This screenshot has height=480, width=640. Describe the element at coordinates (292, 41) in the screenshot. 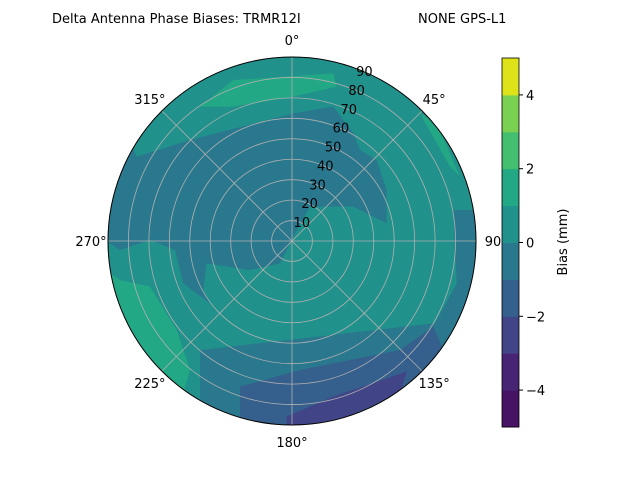

I see `theta-tick-label: 0°` at that location.